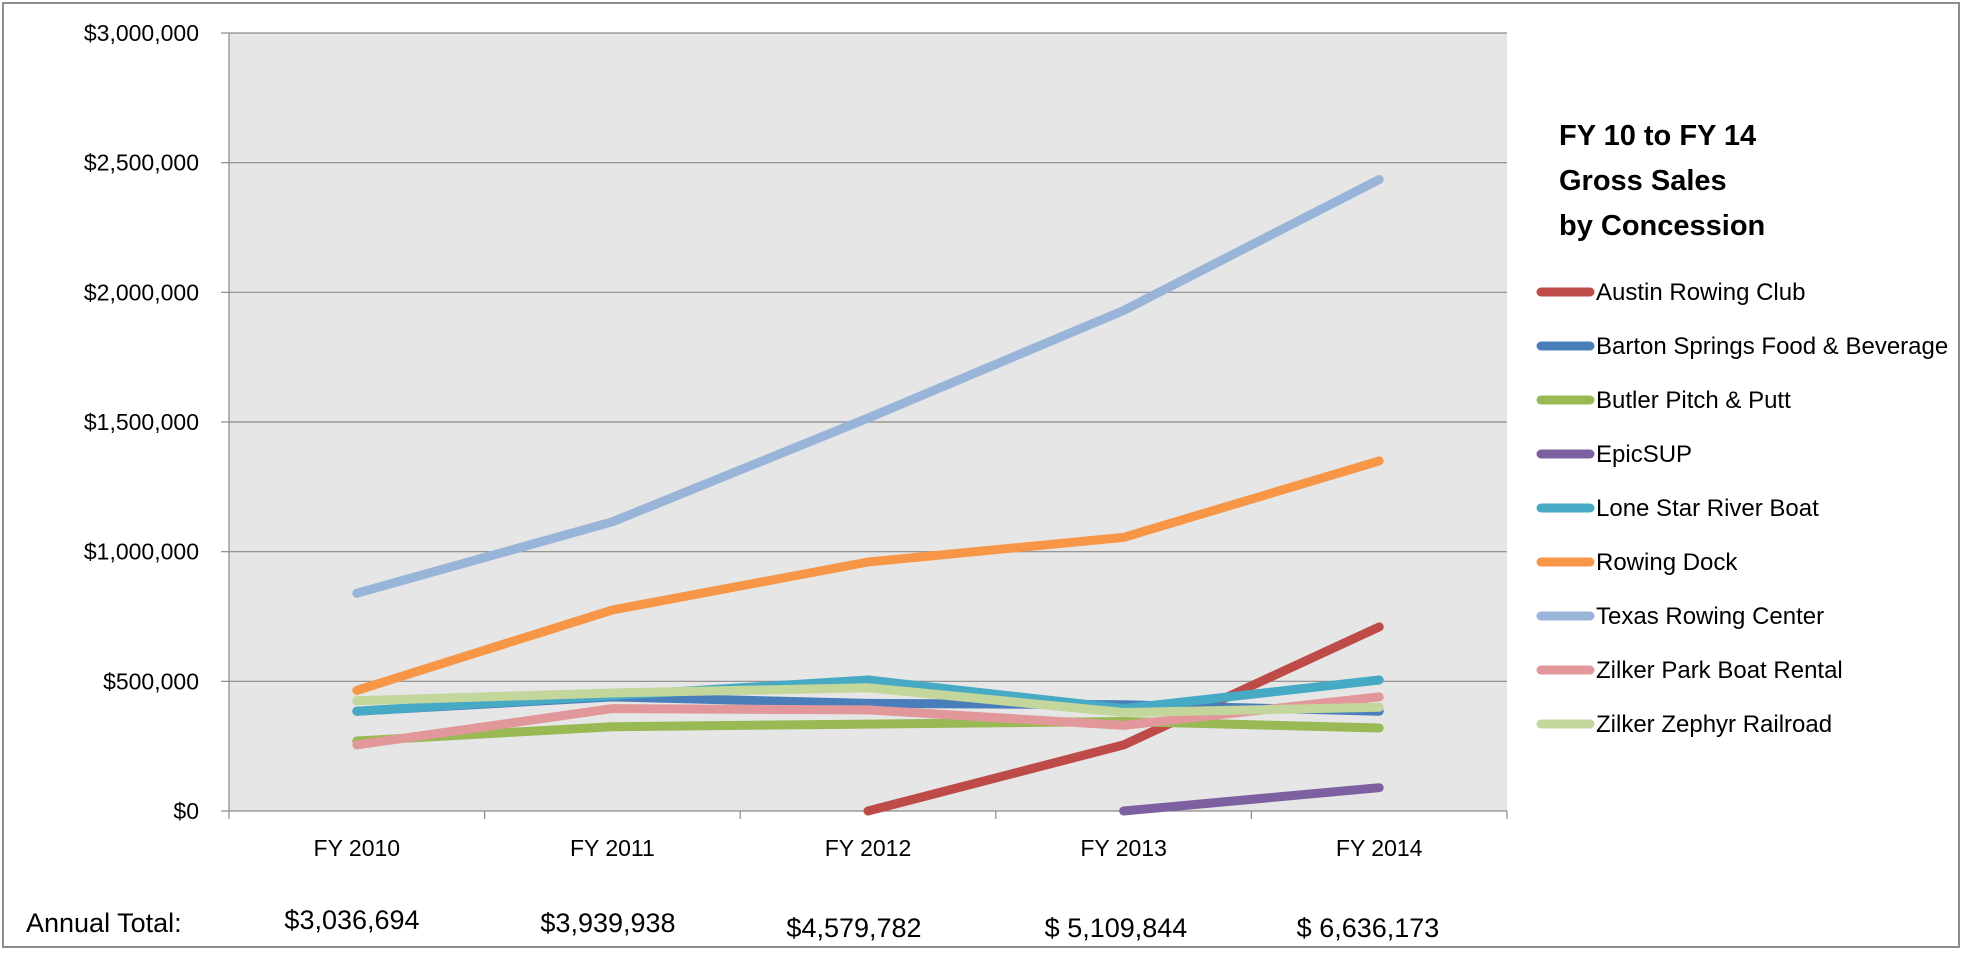 Image resolution: width=1965 pixels, height=953 pixels. I want to click on series-line-butler-pitch-putt, so click(868, 731).